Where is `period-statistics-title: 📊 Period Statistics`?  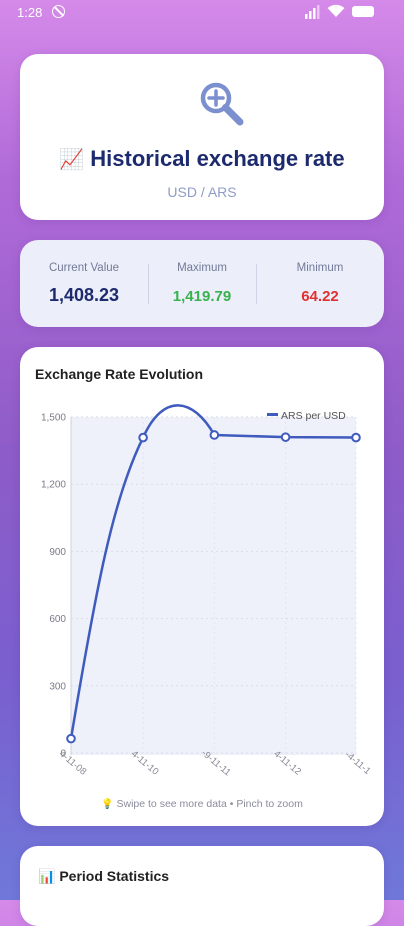
period-statistics-title: 📊 Period Statistics is located at coordinates (103, 876).